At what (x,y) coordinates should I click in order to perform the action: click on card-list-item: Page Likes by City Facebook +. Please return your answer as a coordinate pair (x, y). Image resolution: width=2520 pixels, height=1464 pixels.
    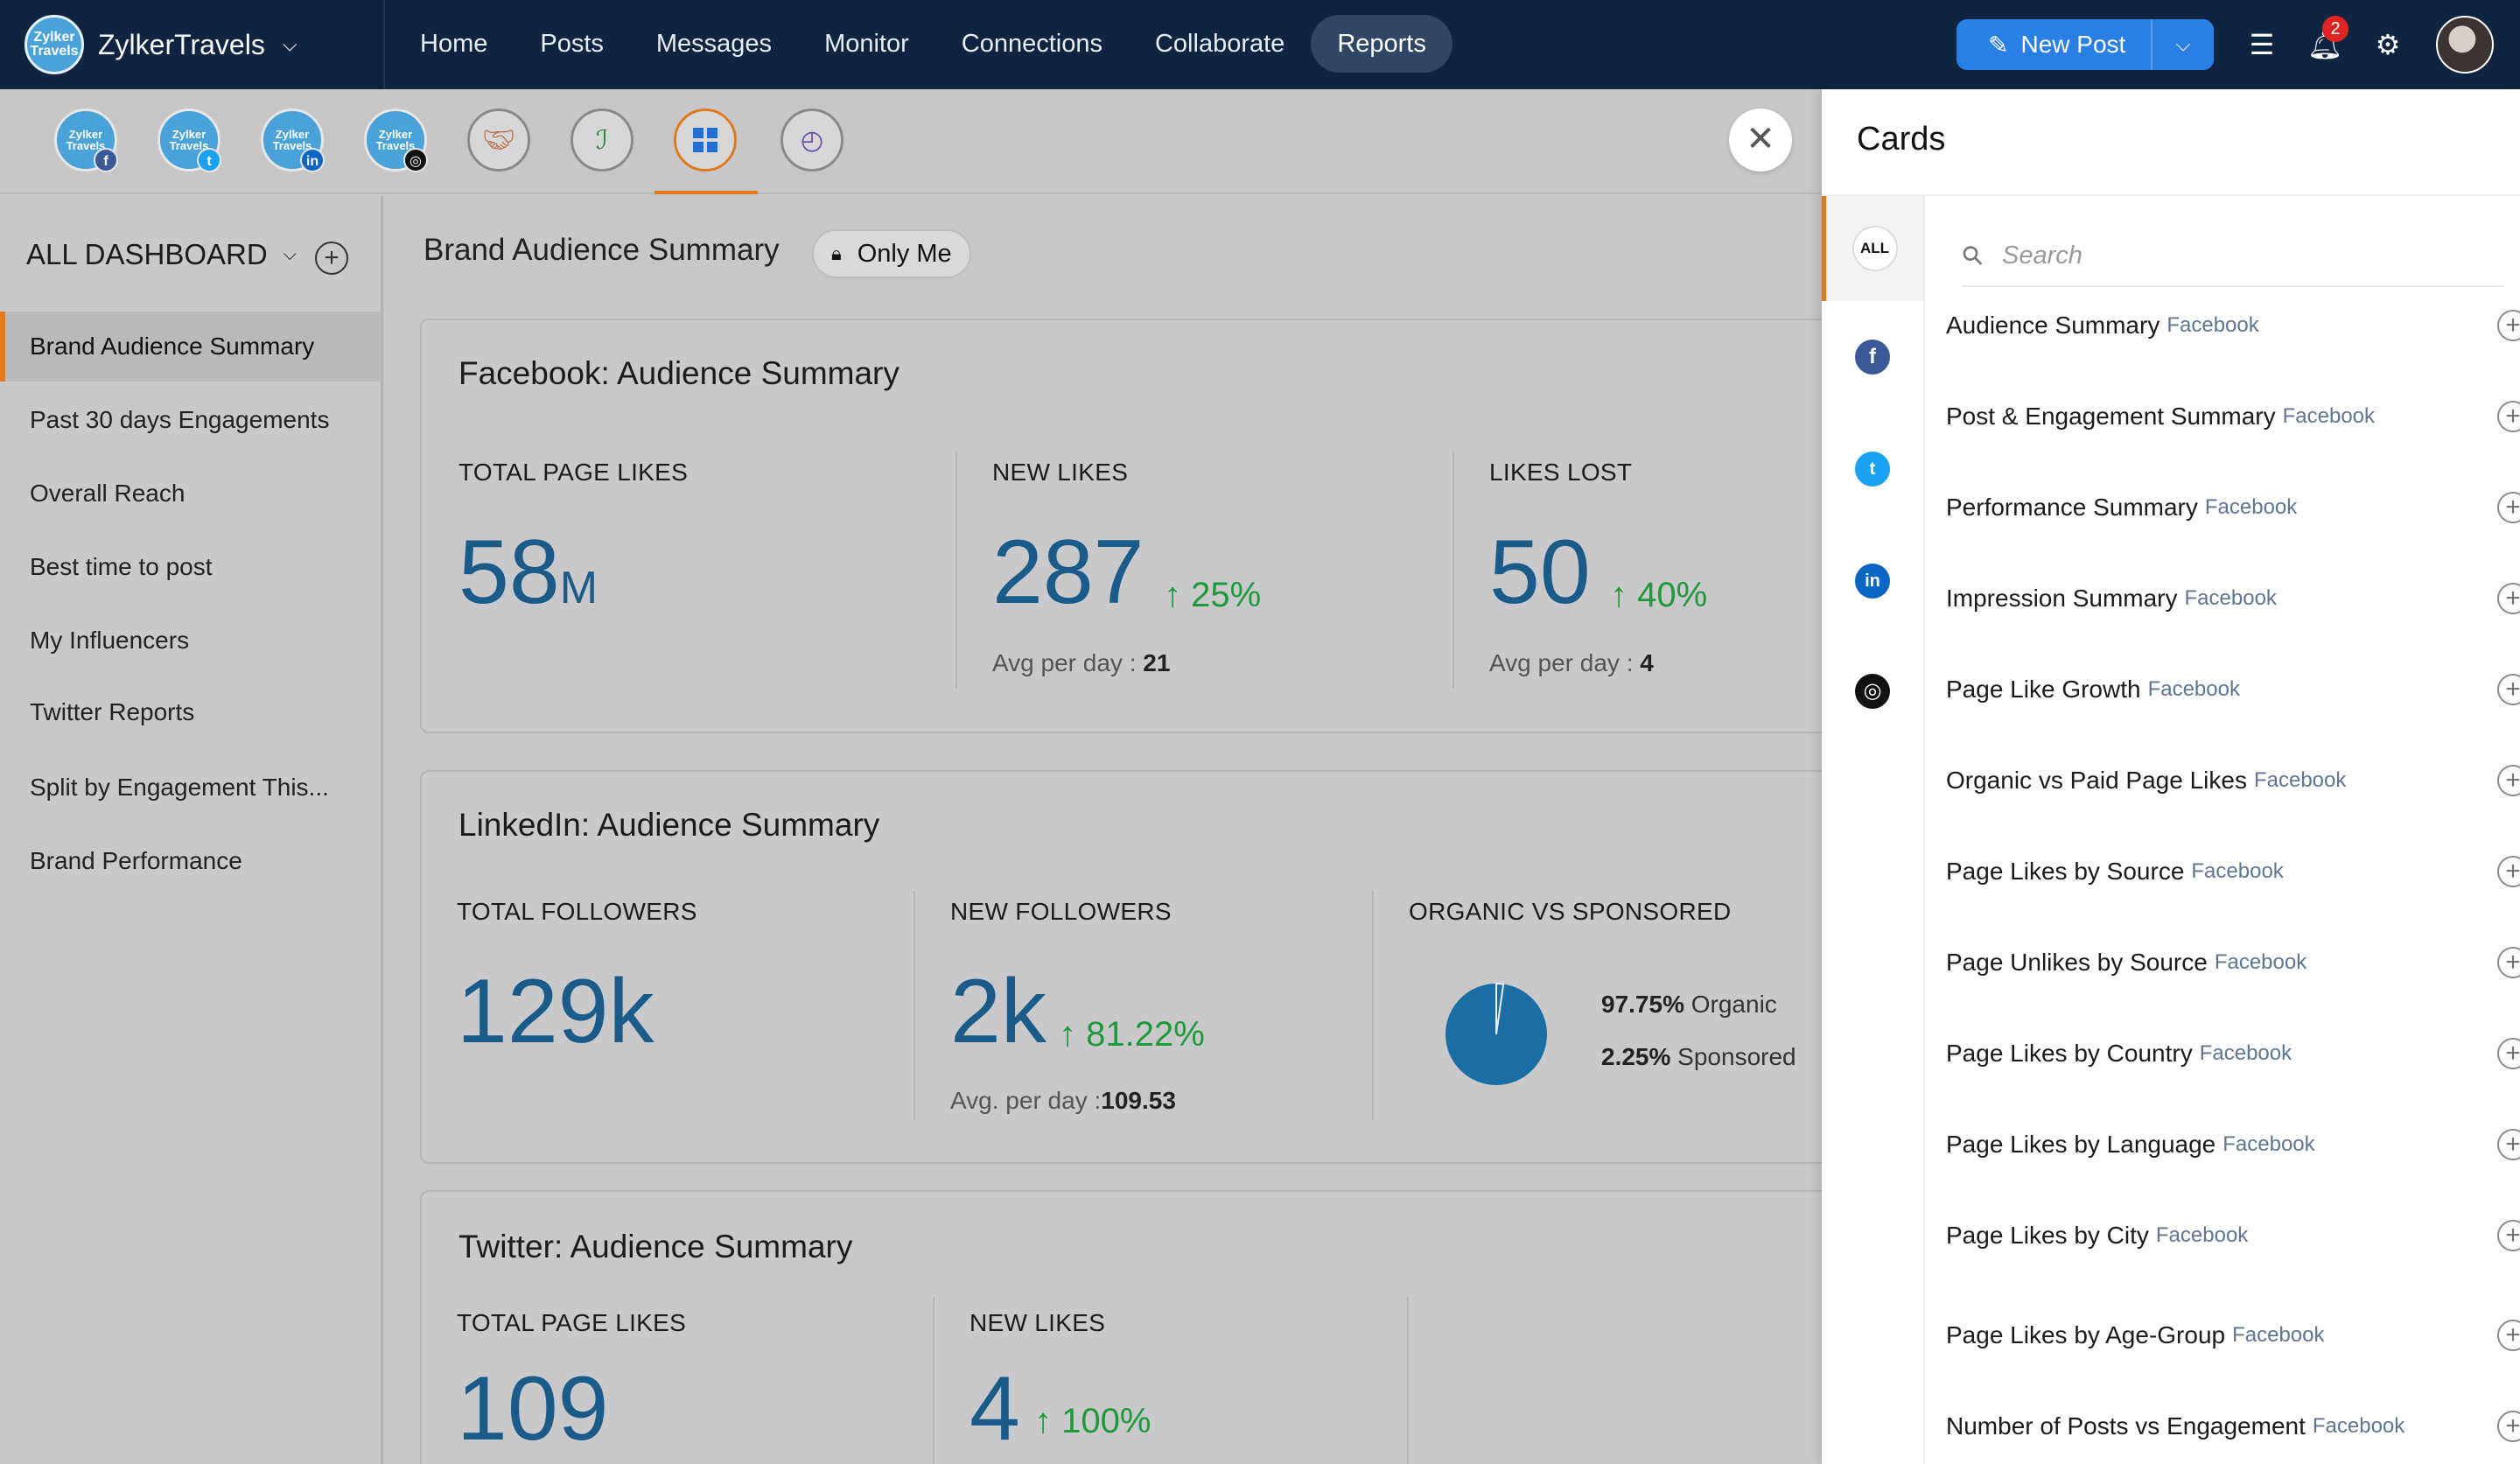
    Looking at the image, I should click on (2233, 1236).